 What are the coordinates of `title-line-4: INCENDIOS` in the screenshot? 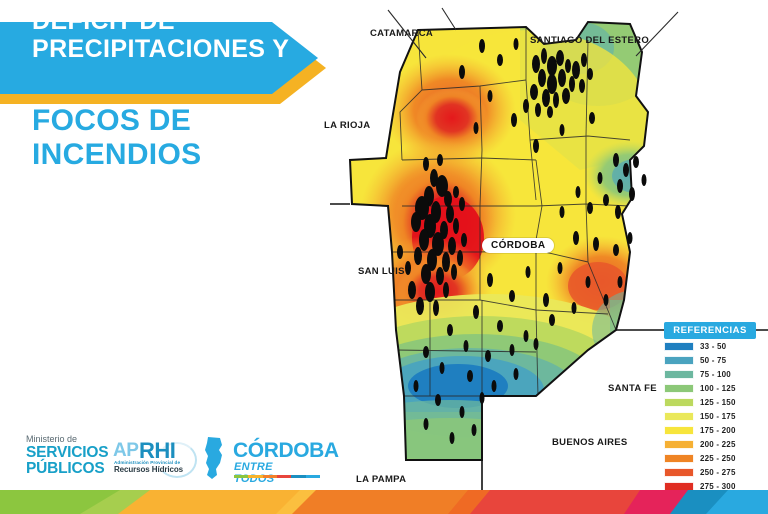 It's located at (117, 154).